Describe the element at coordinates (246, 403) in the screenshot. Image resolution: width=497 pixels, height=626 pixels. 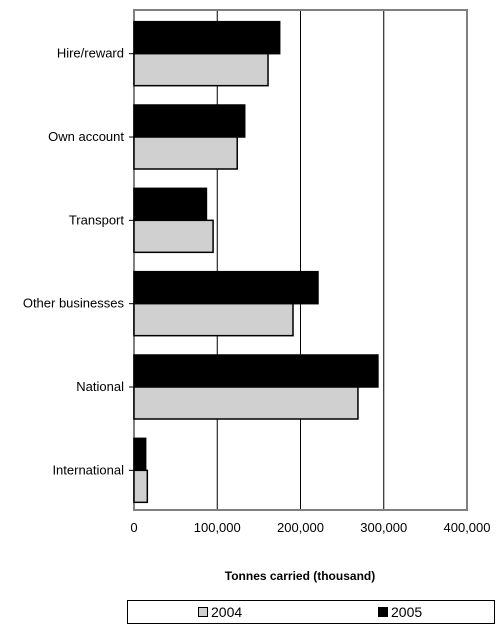
I see `bar-2004-national` at that location.